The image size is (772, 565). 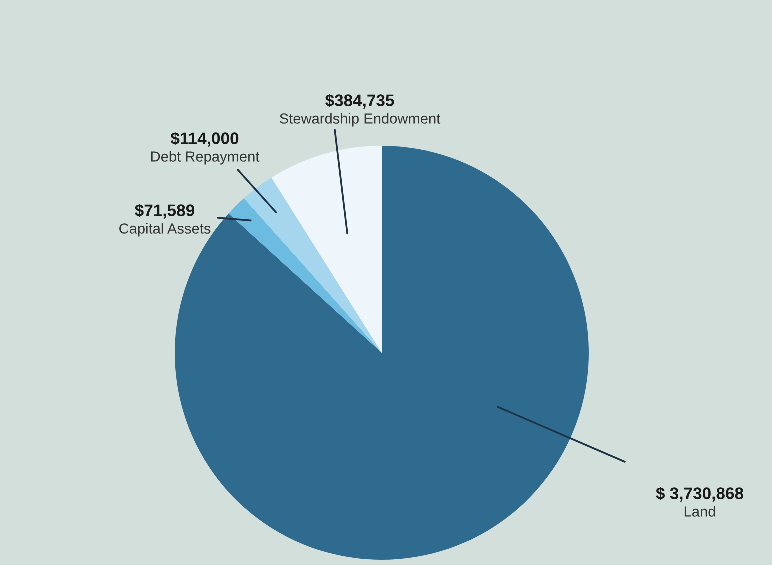 I want to click on slice-label: Stewardship Endowment, so click(x=360, y=120).